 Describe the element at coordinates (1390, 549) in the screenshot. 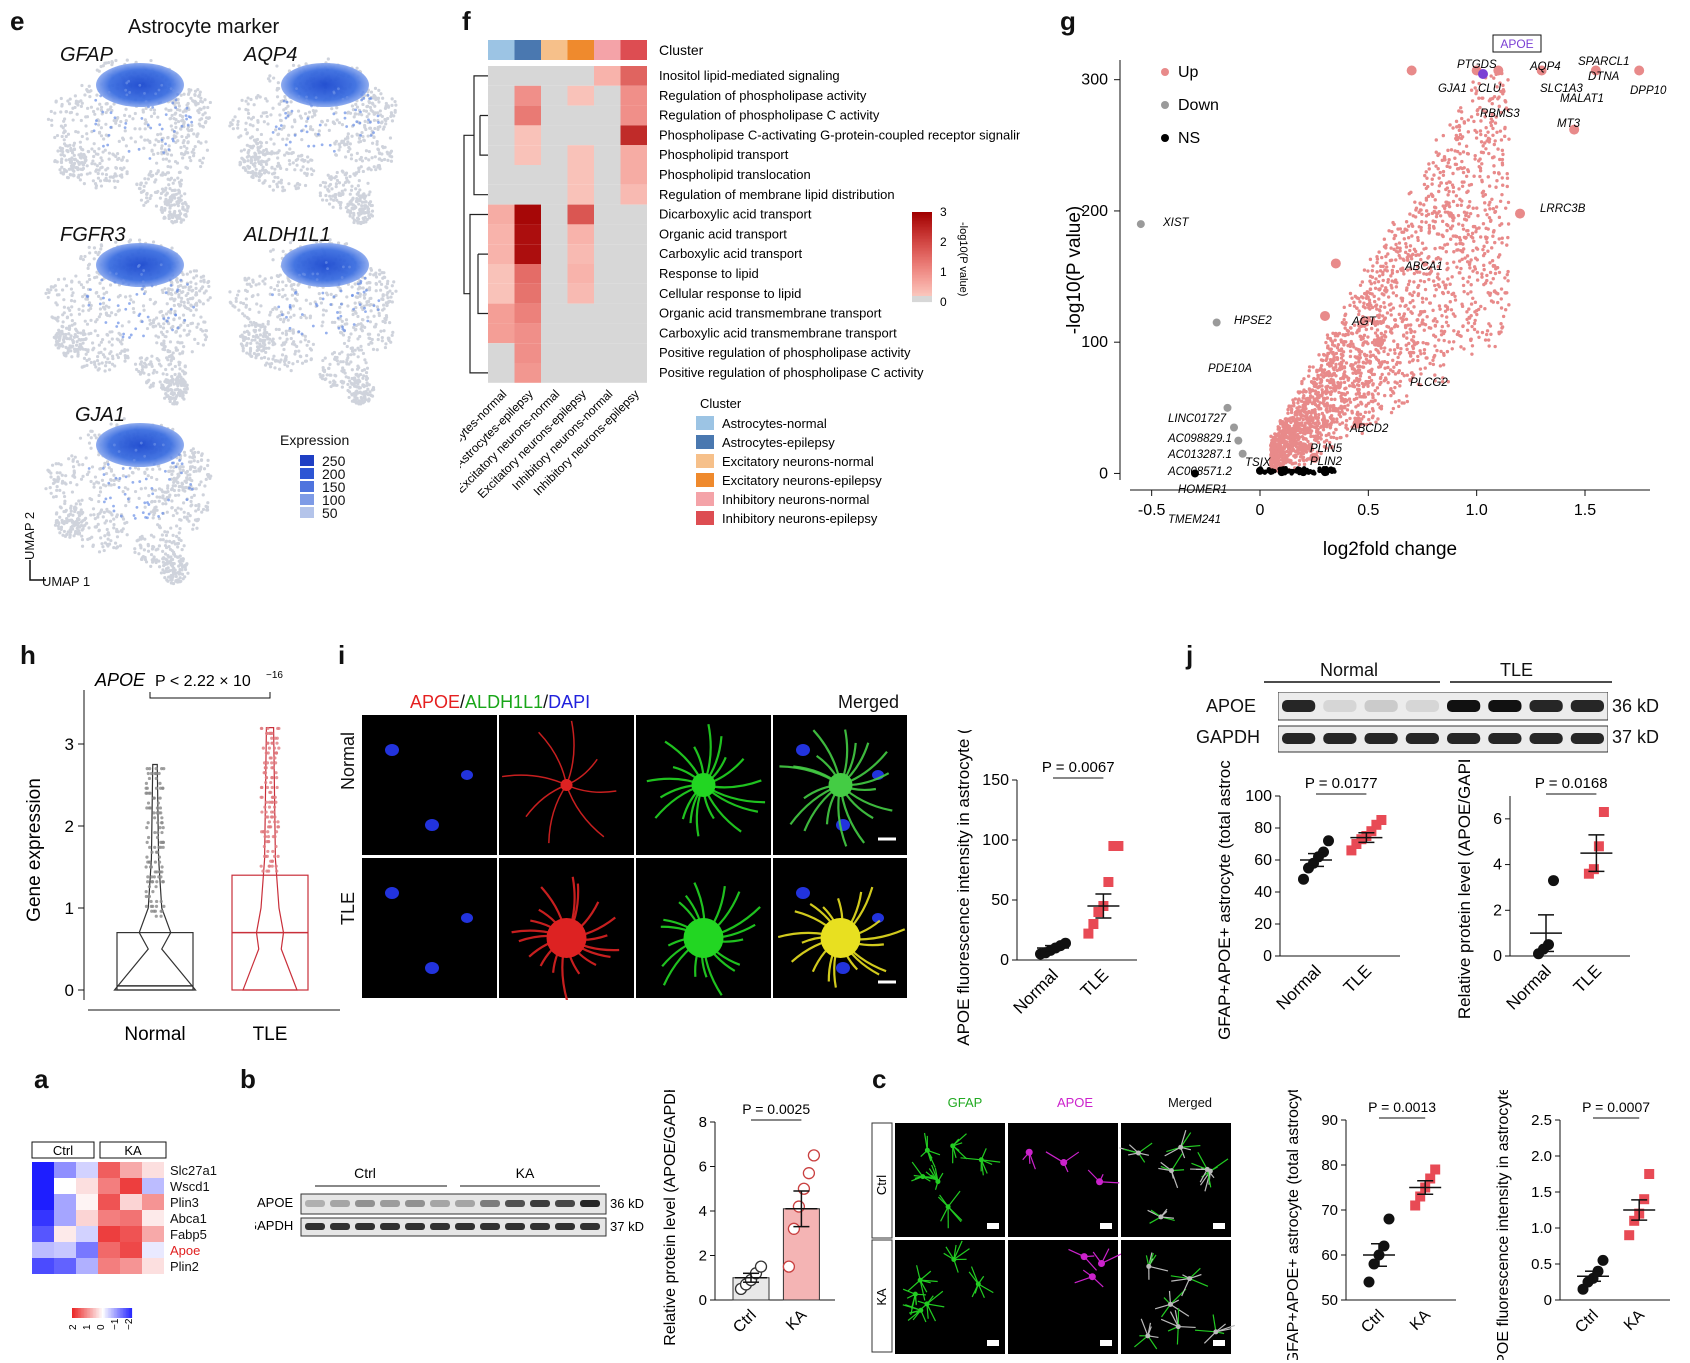

I see `x-axis-label: log2fold change` at that location.